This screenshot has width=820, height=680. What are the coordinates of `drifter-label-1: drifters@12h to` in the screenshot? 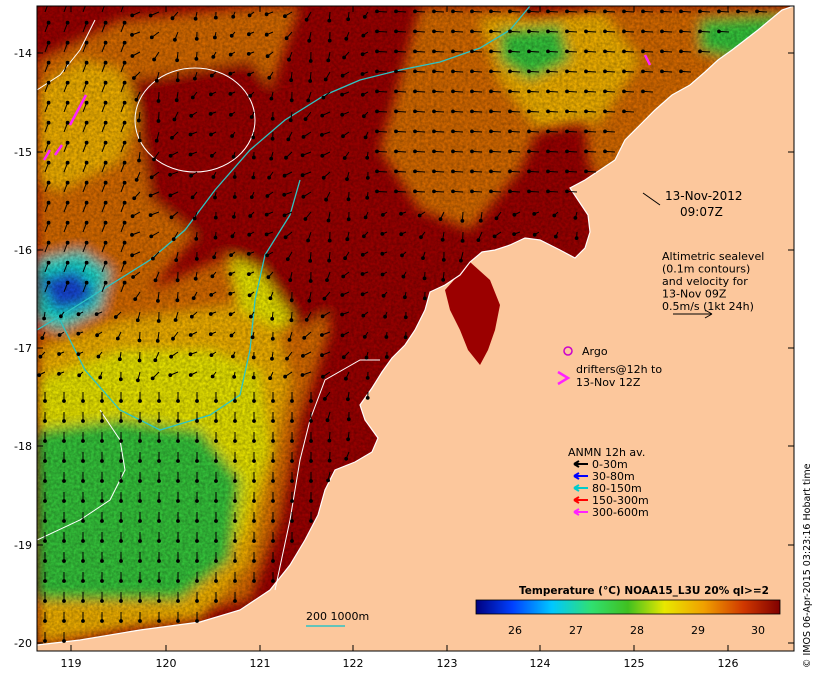 It's located at (619, 369).